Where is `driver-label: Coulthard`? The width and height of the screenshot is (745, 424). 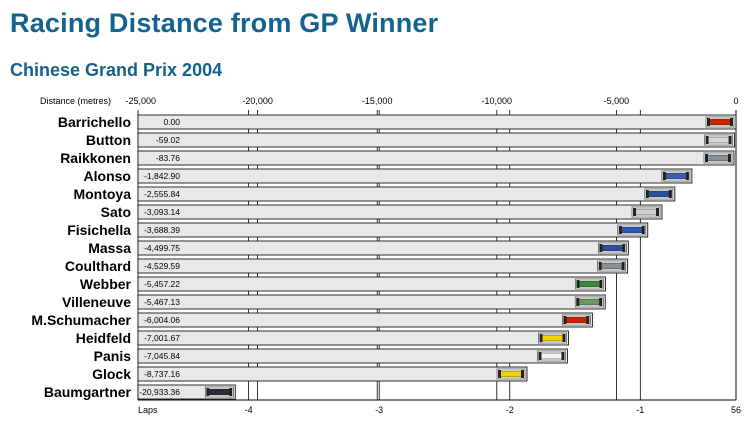
driver-label: Coulthard is located at coordinates (98, 266).